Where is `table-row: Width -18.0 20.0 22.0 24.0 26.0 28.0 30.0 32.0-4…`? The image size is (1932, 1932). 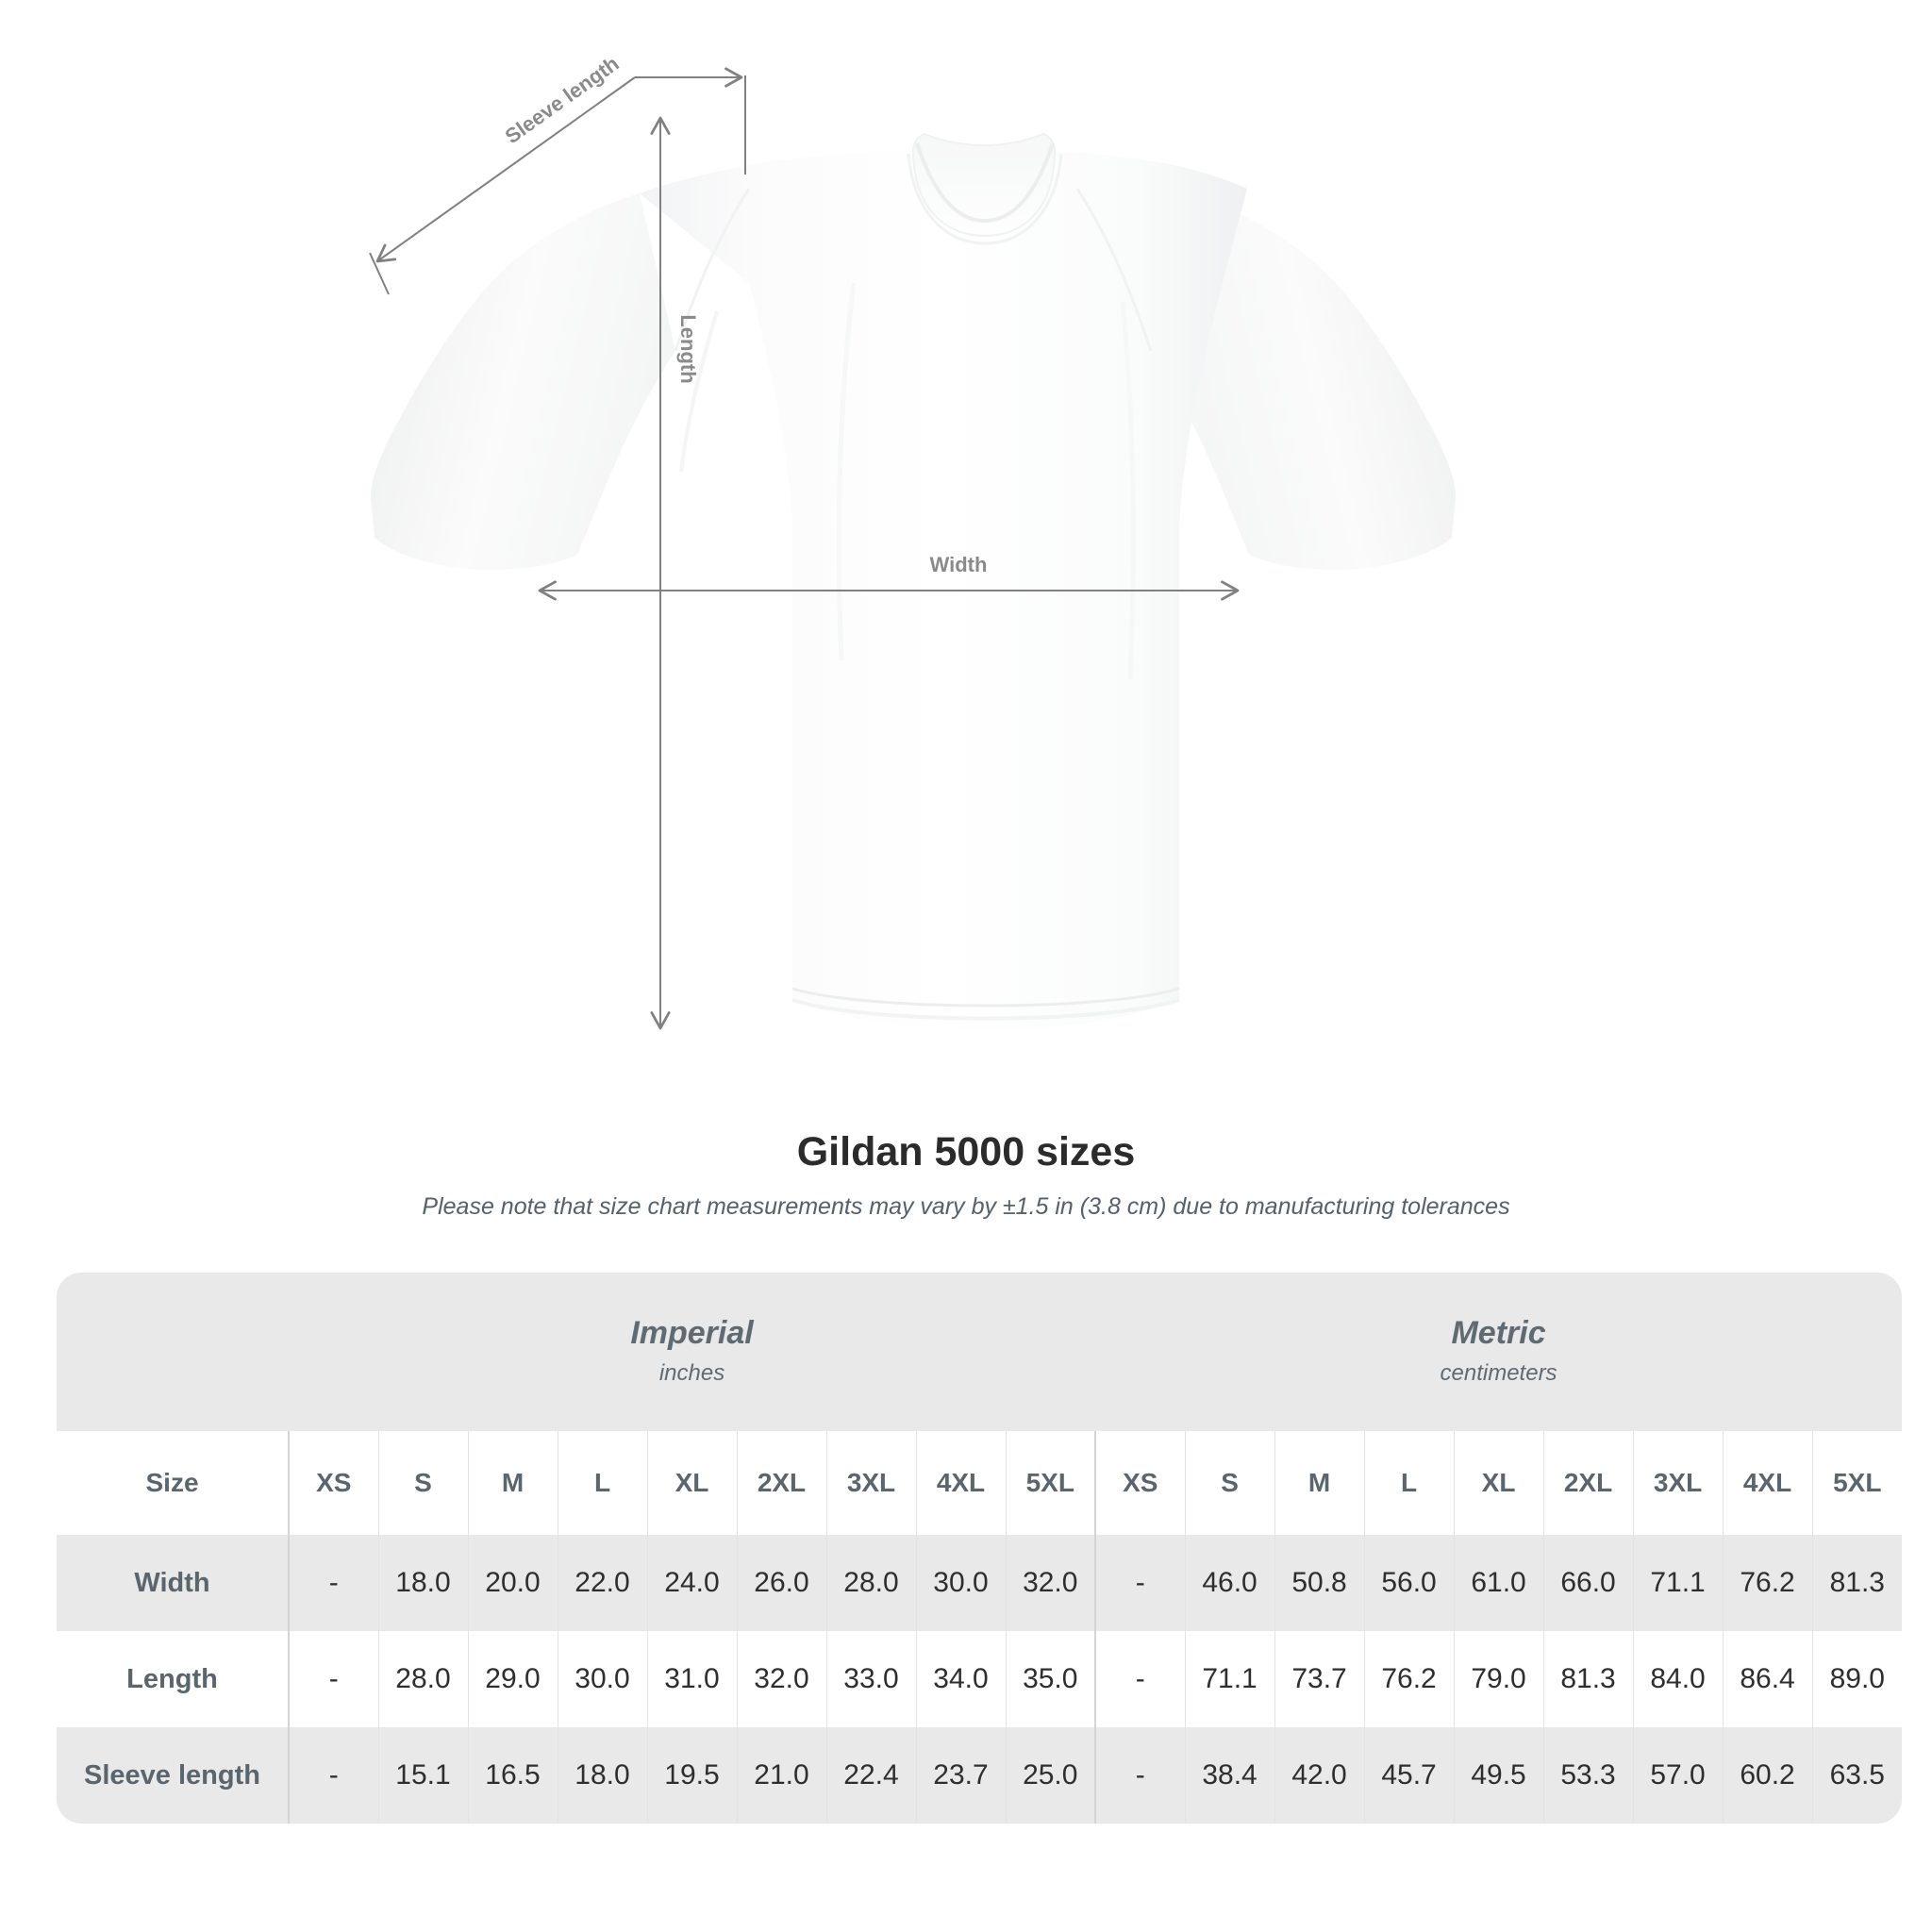
table-row: Width -18.0 20.0 22.0 24.0 26.0 28.0 30.0 32.0-4… is located at coordinates (980, 1583).